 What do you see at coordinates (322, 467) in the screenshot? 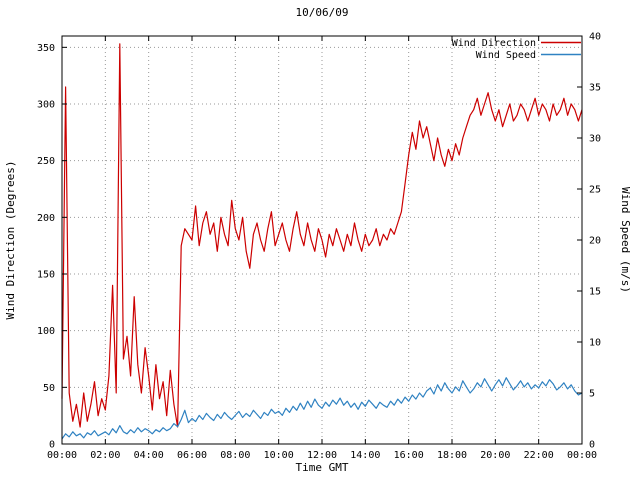
I see `x-axis-label: Time GMT` at bounding box center [322, 467].